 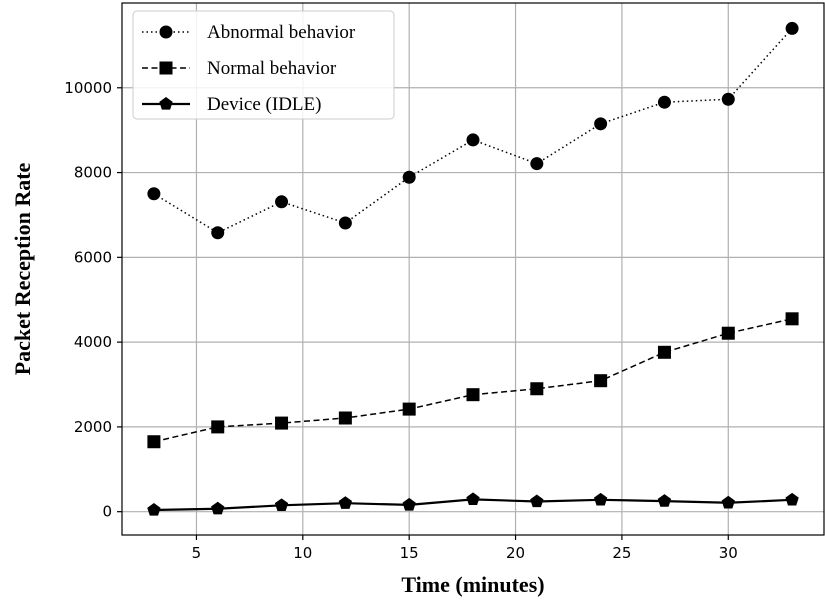 I want to click on x-tick-label: 15, so click(x=409, y=553).